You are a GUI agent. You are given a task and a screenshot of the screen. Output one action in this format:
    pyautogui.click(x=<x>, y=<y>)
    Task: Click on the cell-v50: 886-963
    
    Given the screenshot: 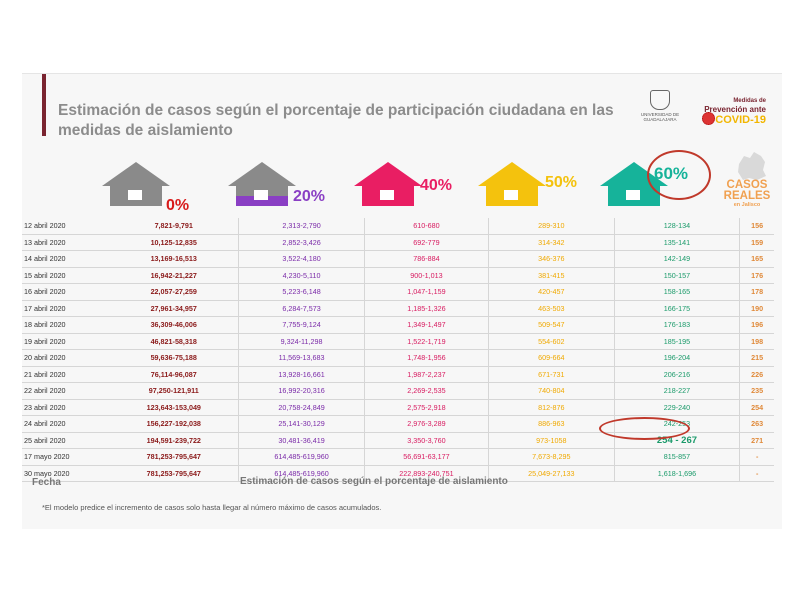 What is the action you would take?
    pyautogui.click(x=551, y=424)
    